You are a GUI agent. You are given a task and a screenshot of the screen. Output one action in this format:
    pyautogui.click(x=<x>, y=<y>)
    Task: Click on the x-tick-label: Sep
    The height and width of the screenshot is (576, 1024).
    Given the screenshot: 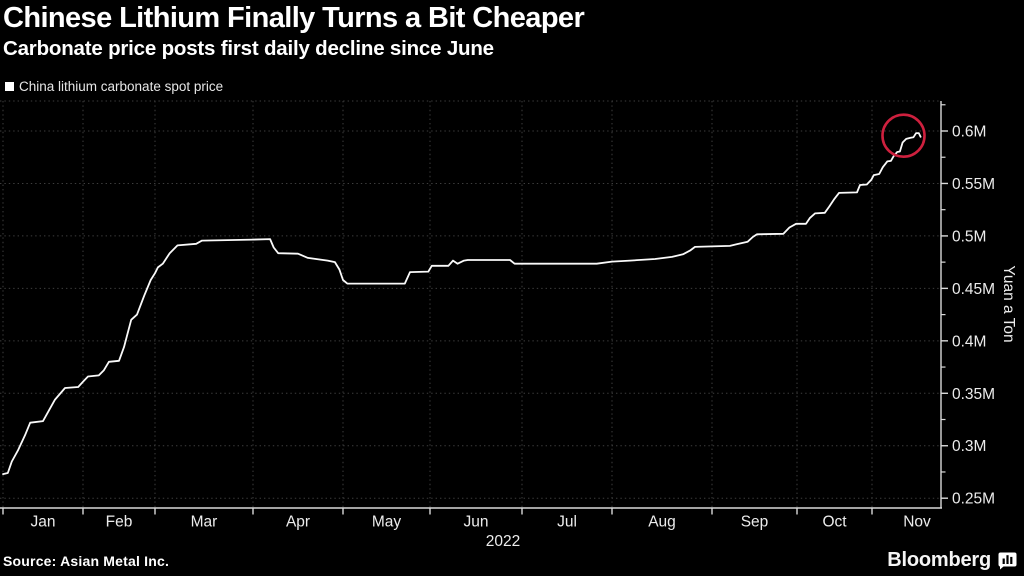 What is the action you would take?
    pyautogui.click(x=755, y=522)
    